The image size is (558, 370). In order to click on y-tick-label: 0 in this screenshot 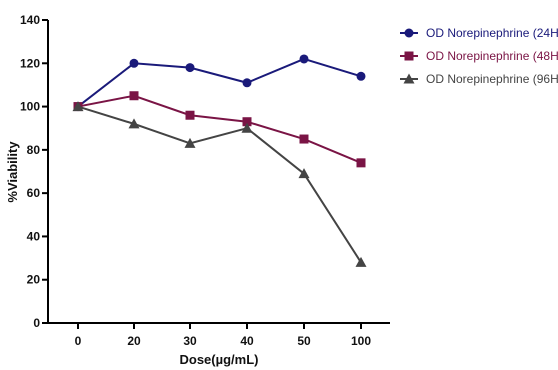, I will do `click(36, 323)`.